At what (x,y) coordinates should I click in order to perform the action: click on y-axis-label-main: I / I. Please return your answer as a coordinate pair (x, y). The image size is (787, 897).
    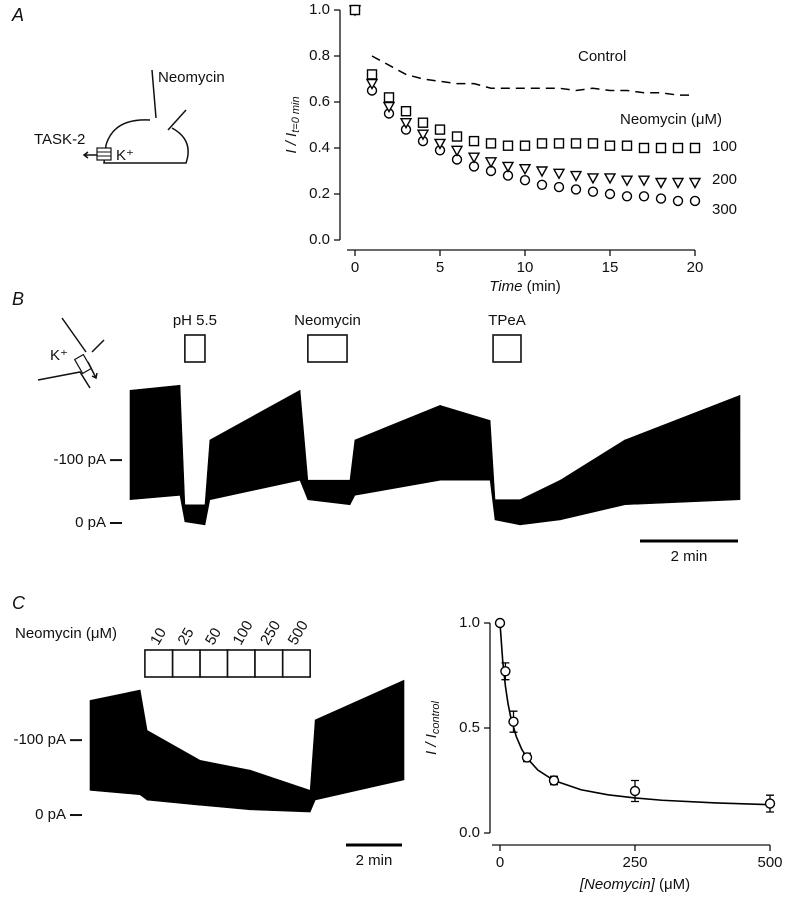
    Looking at the image, I should click on (291, 143).